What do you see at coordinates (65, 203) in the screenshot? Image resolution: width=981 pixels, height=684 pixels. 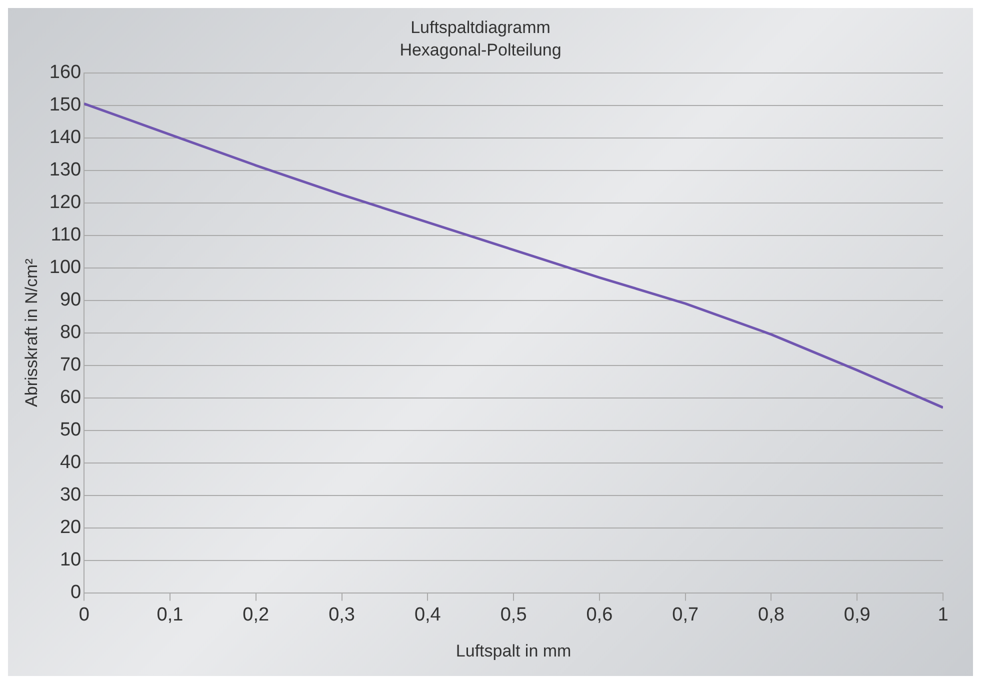 I see `y-tick-label: 120` at bounding box center [65, 203].